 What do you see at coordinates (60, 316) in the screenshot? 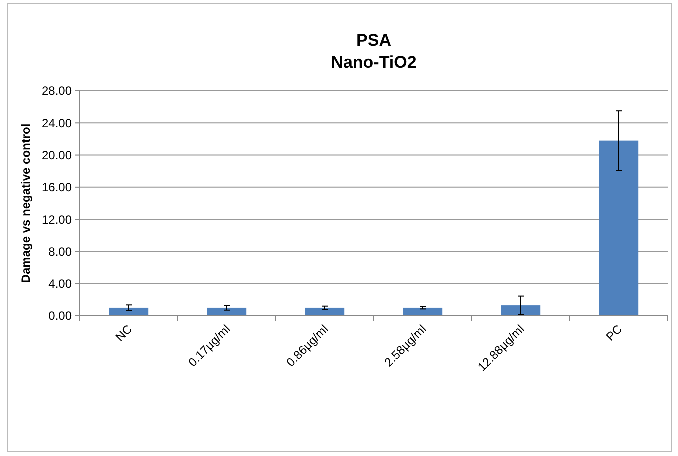
I see `y-tick-label: 0.00` at bounding box center [60, 316].